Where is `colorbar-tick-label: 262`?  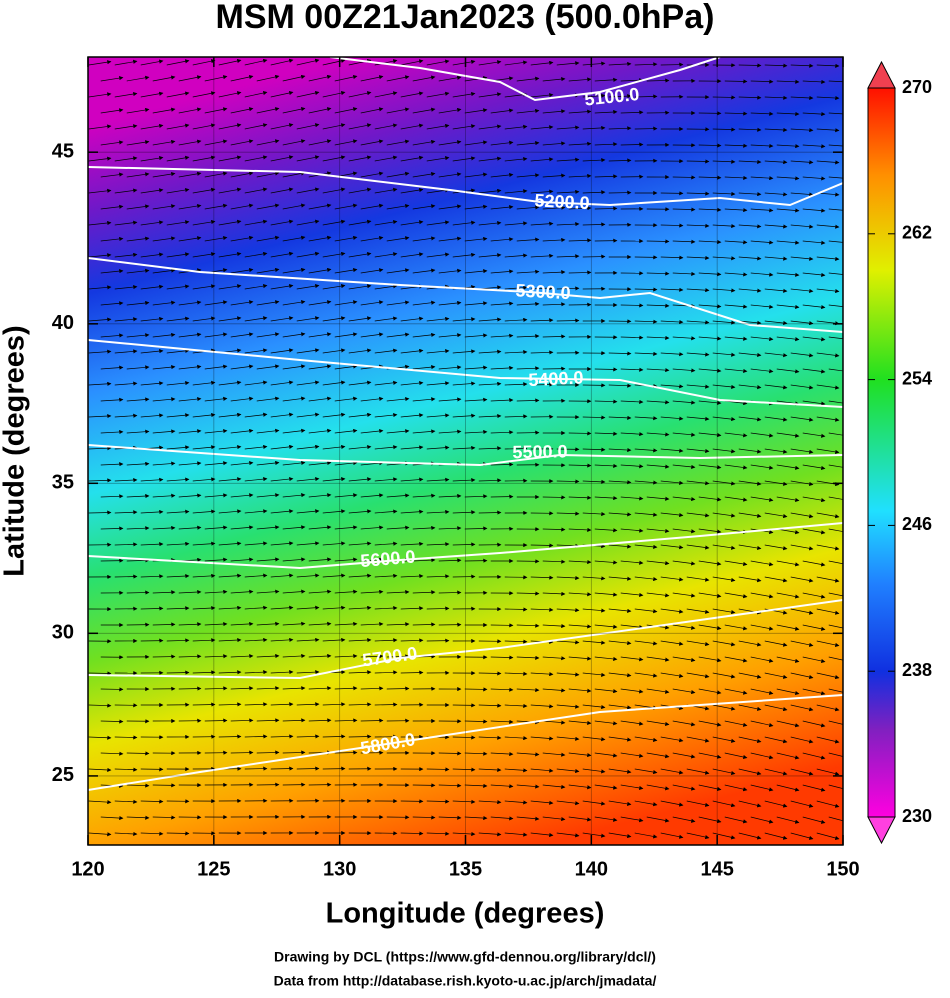 colorbar-tick-label: 262 is located at coordinates (917, 233).